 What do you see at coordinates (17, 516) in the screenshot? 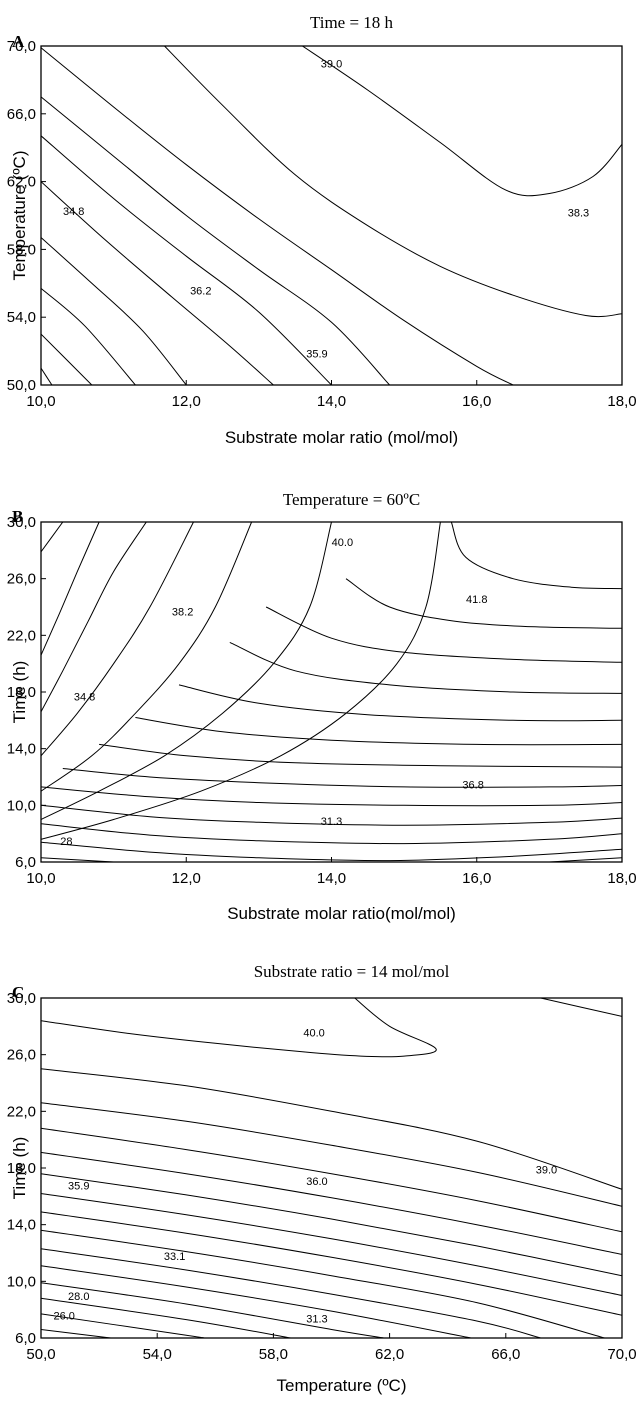
I see `panel-letter: B` at bounding box center [17, 516].